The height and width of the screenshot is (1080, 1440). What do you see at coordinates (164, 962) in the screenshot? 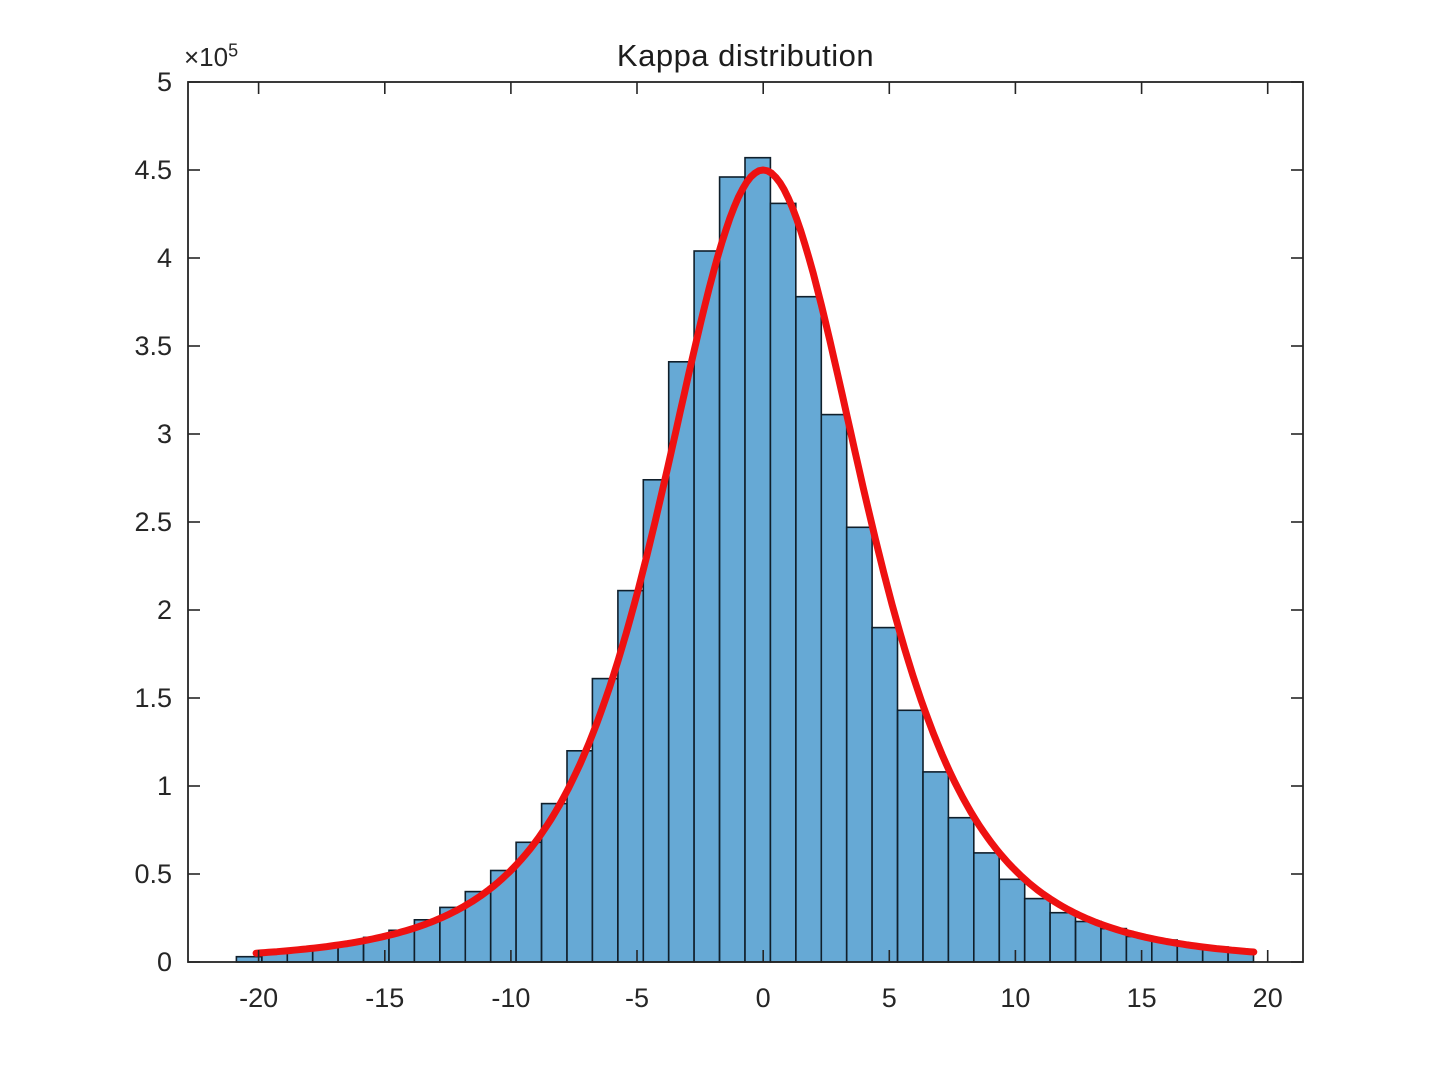
I see `y-tick-label: 0` at bounding box center [164, 962].